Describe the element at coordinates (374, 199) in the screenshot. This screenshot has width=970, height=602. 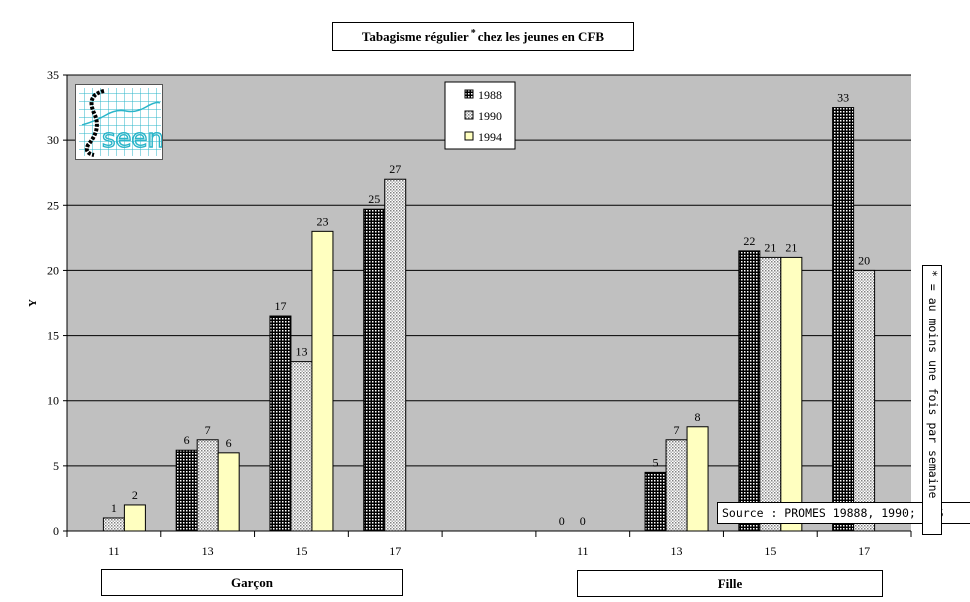
I see `data-label-1988-garcon-17: 25` at that location.